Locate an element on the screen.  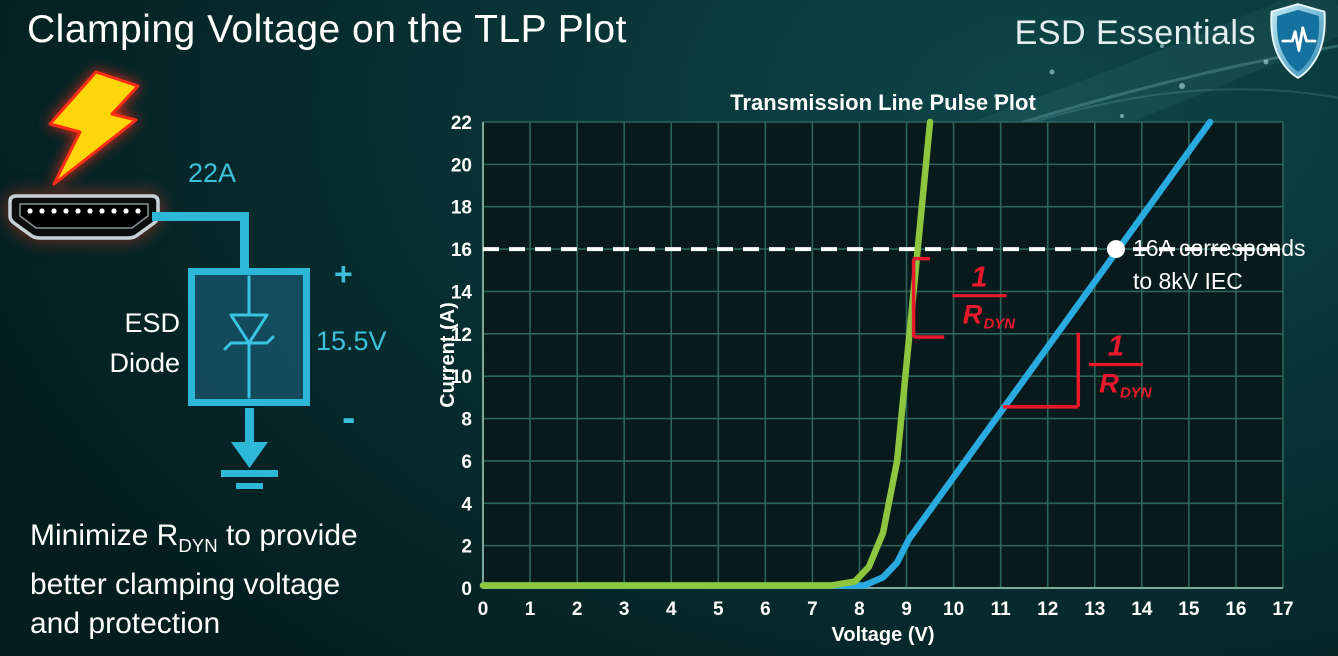
brand: ESD Essentials is located at coordinates (1173, 41).